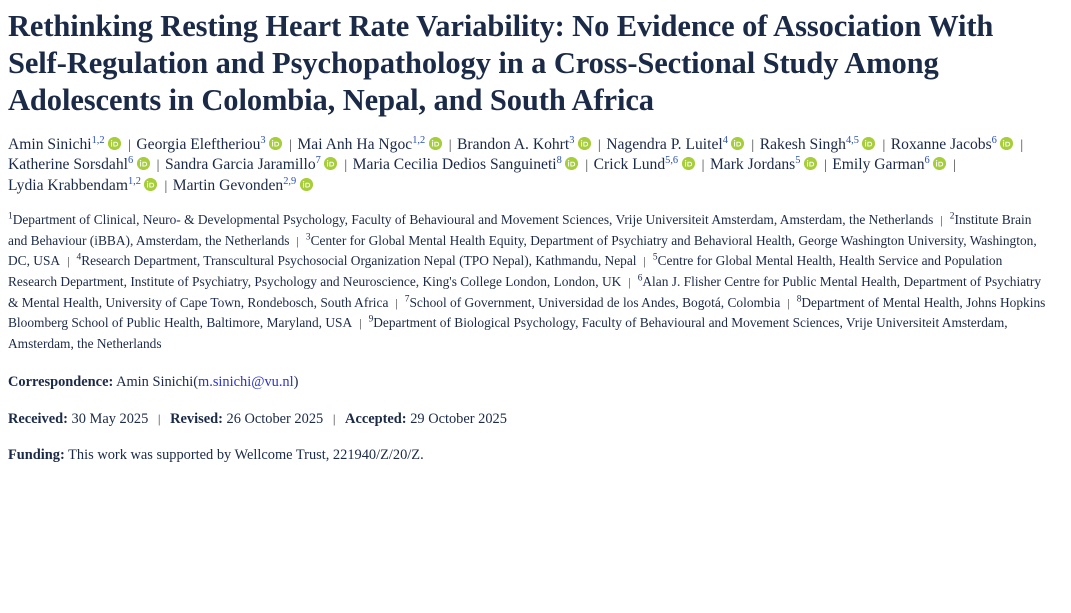 The width and height of the screenshot is (1071, 613). What do you see at coordinates (802, 144) in the screenshot?
I see `author-name: Rakesh Singh` at bounding box center [802, 144].